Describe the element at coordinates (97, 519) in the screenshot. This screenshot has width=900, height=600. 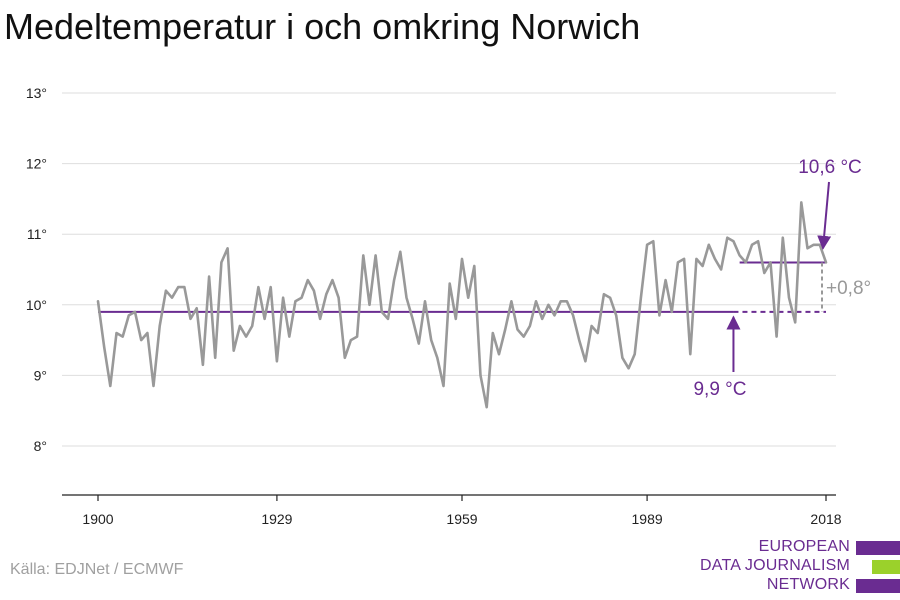
I see `x-tick-label: 1900` at that location.